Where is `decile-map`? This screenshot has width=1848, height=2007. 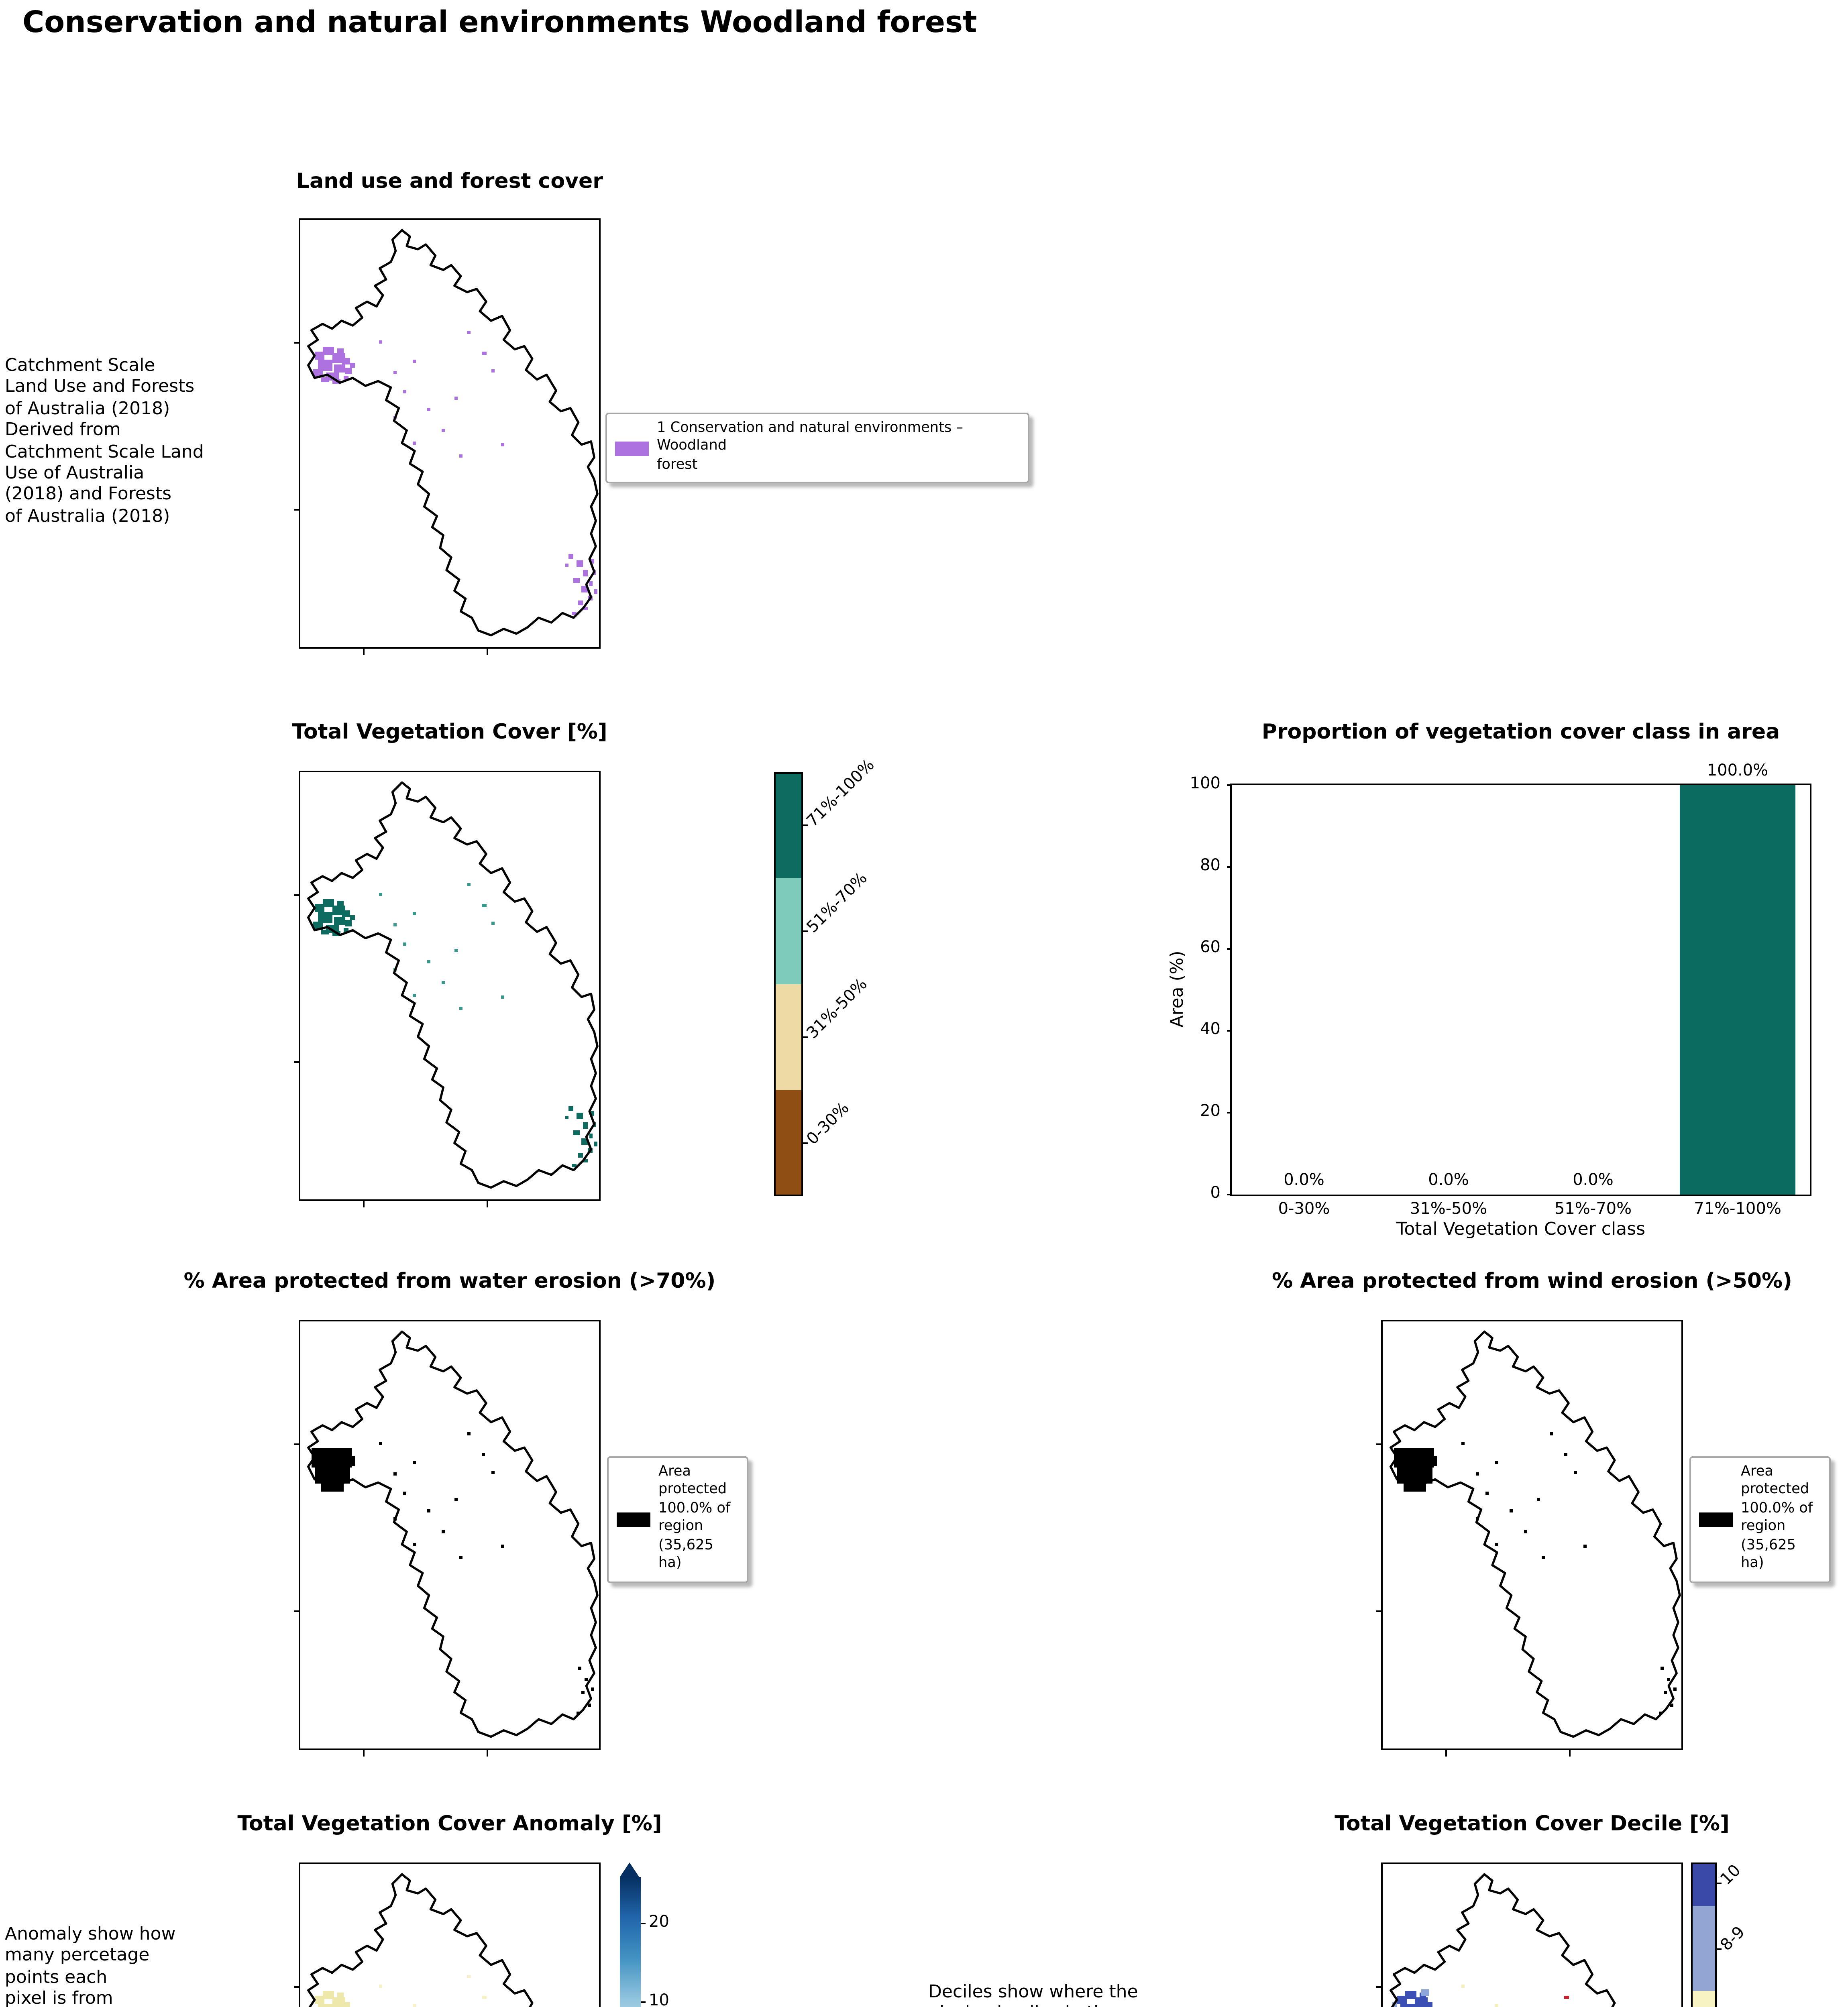 decile-map is located at coordinates (1529, 1934).